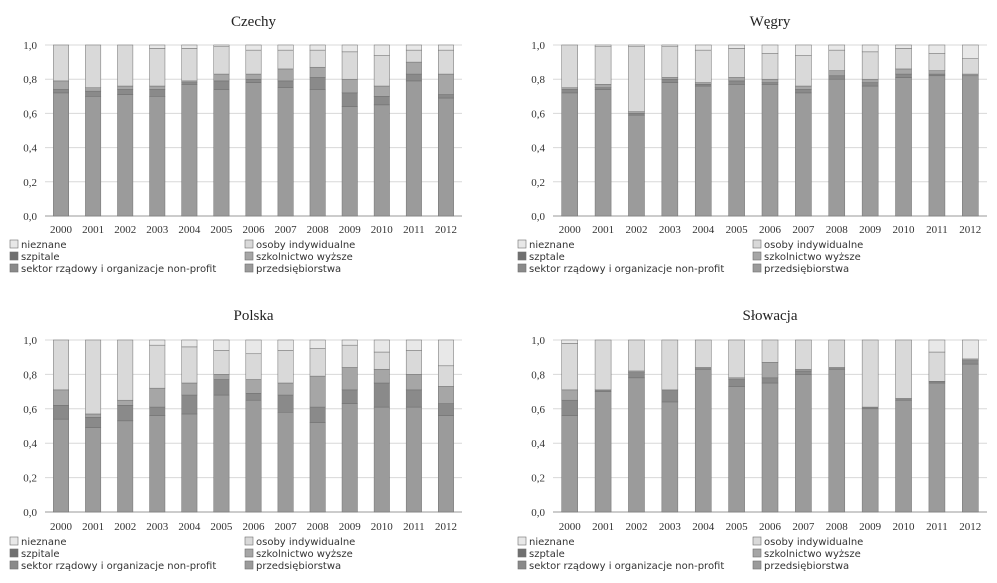 Image resolution: width=997 pixels, height=583 pixels. Describe the element at coordinates (870, 230) in the screenshot. I see `x-tick-label: 2009` at that location.